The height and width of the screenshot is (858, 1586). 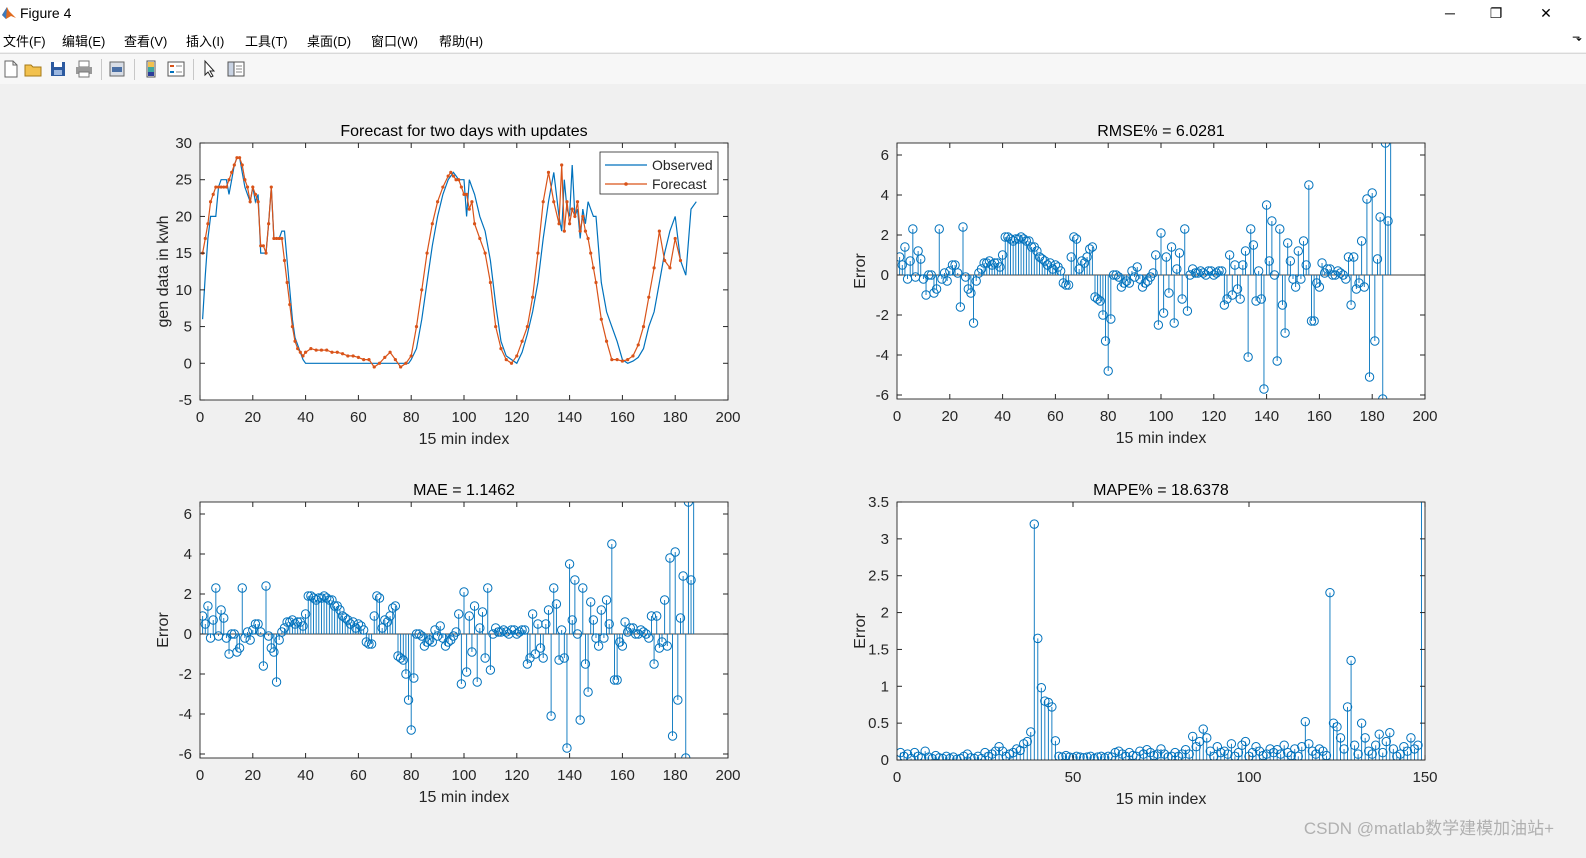 I want to click on menu-window: 窗口(W), so click(x=394, y=41).